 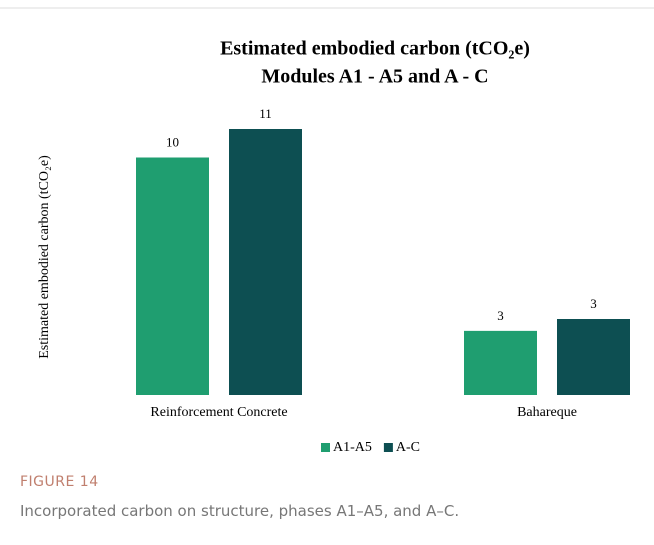 What do you see at coordinates (59, 482) in the screenshot?
I see `figure-label: FIGURE 14` at bounding box center [59, 482].